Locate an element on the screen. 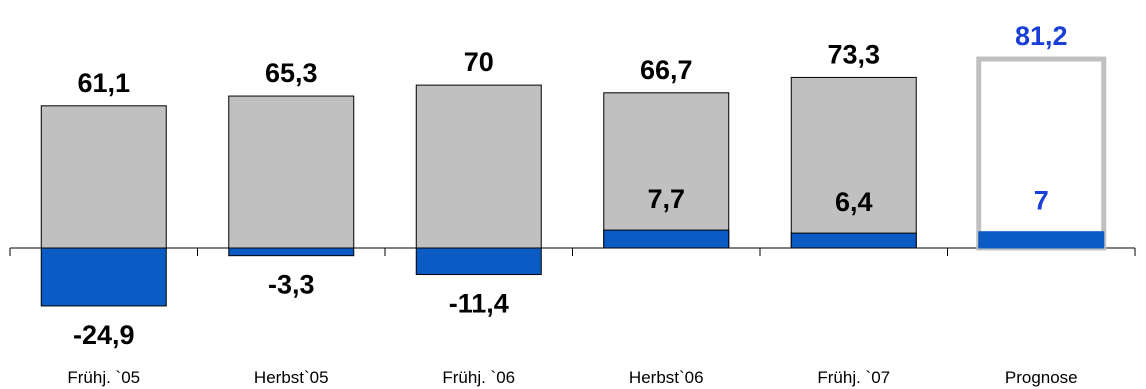 This screenshot has height=389, width=1146. balance-value-label-4: 6,4 is located at coordinates (854, 202).